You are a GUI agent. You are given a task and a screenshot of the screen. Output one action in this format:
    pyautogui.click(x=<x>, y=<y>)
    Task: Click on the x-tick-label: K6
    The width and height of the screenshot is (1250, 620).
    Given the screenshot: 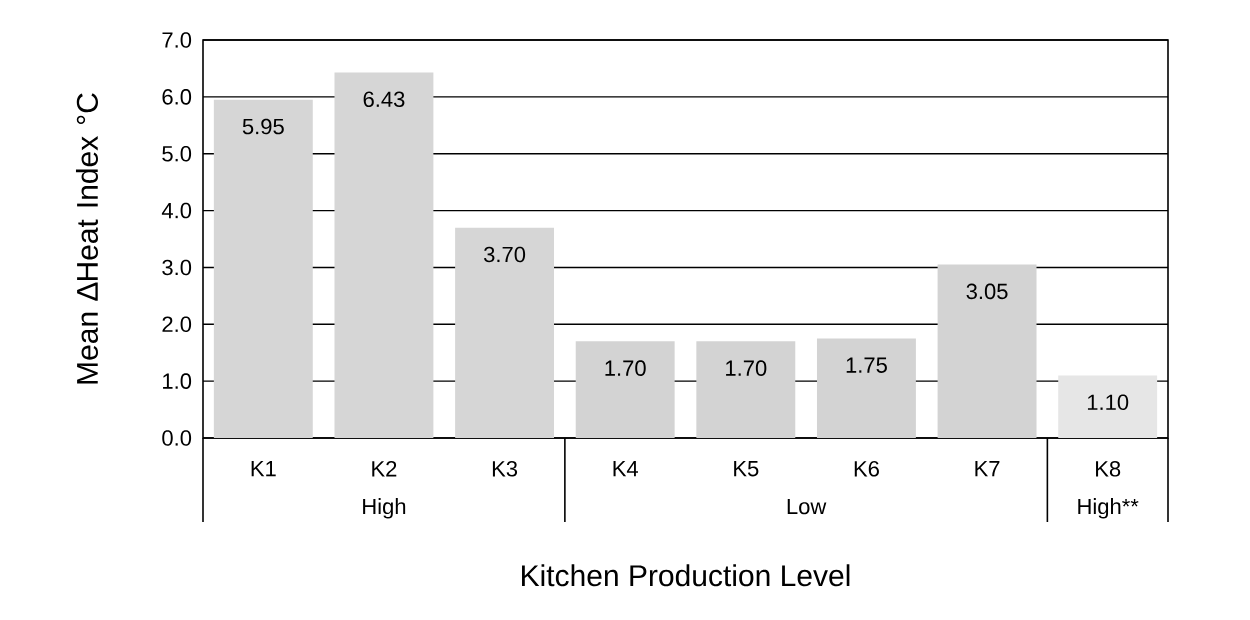 What is the action you would take?
    pyautogui.click(x=866, y=469)
    